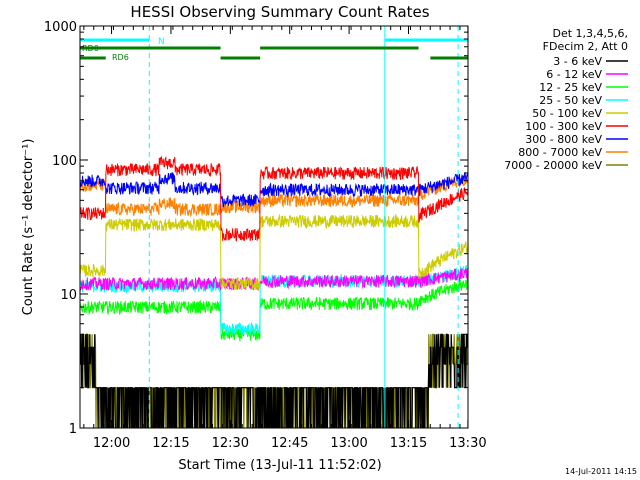  I want to click on x-tick-label: 13:30, so click(467, 443).